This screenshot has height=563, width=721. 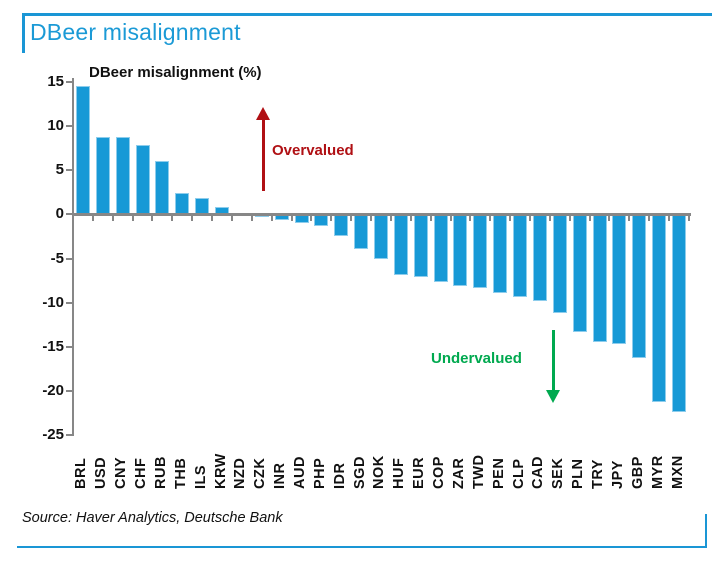 What do you see at coordinates (659, 308) in the screenshot?
I see `bar-myr` at bounding box center [659, 308].